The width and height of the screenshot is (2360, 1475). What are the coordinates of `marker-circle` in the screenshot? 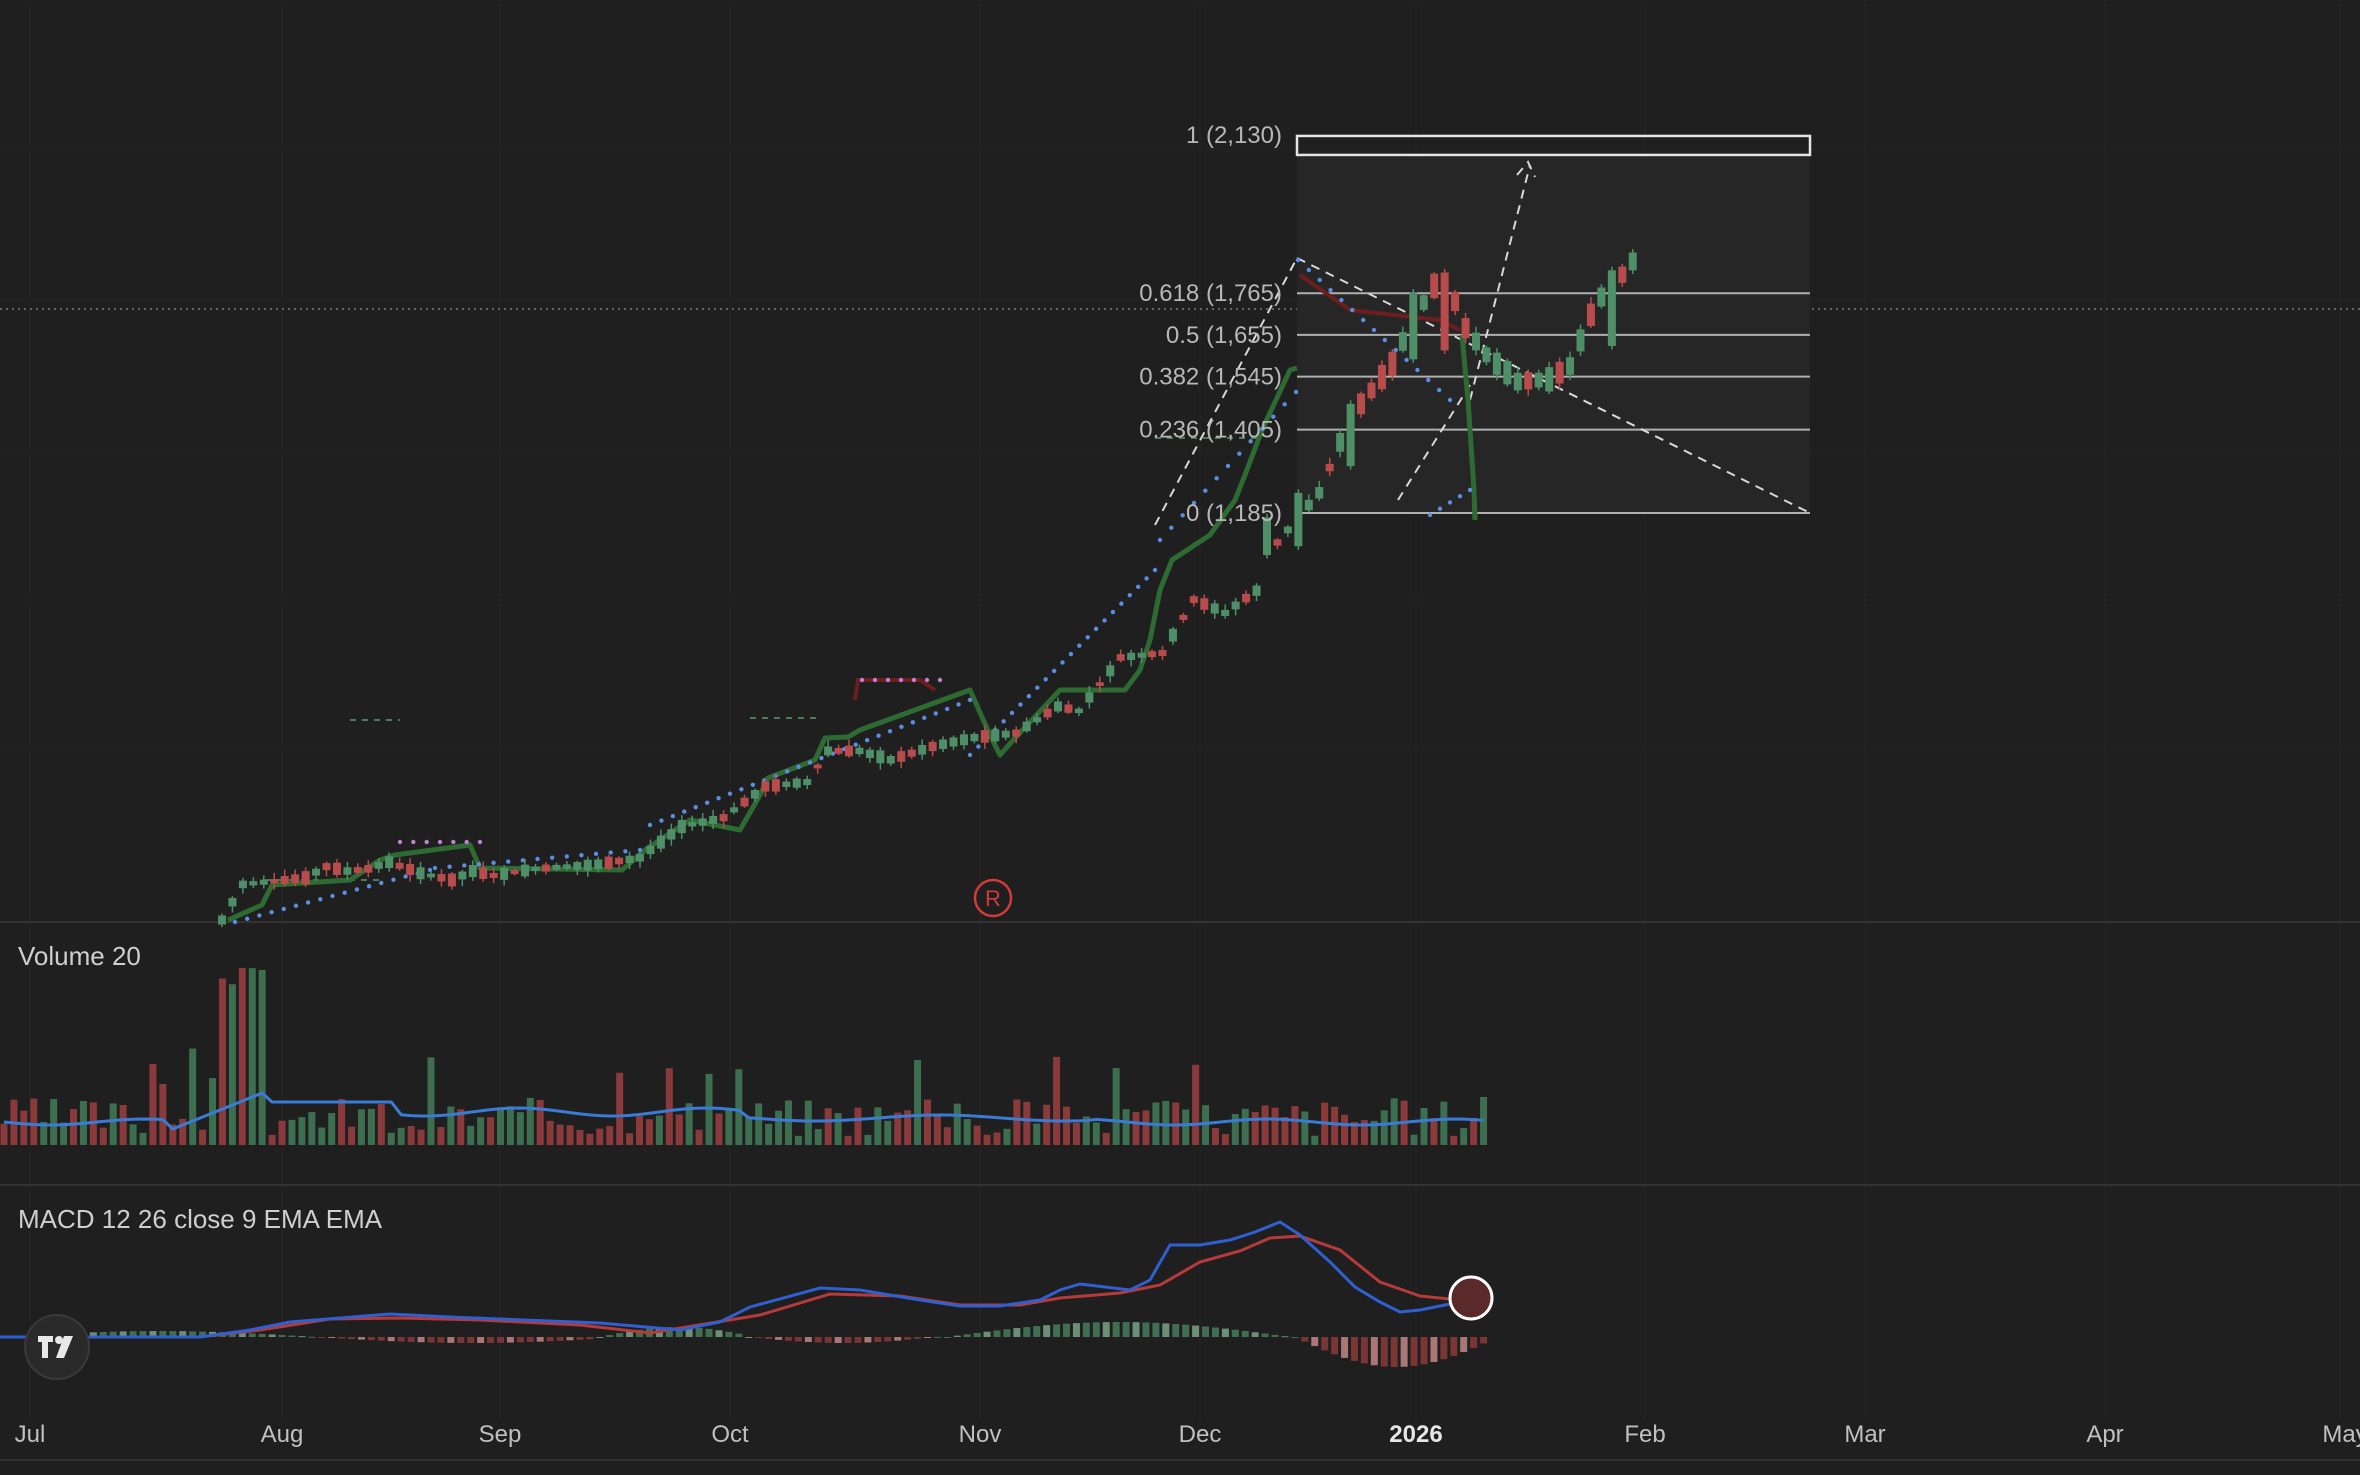 It's located at (993, 898).